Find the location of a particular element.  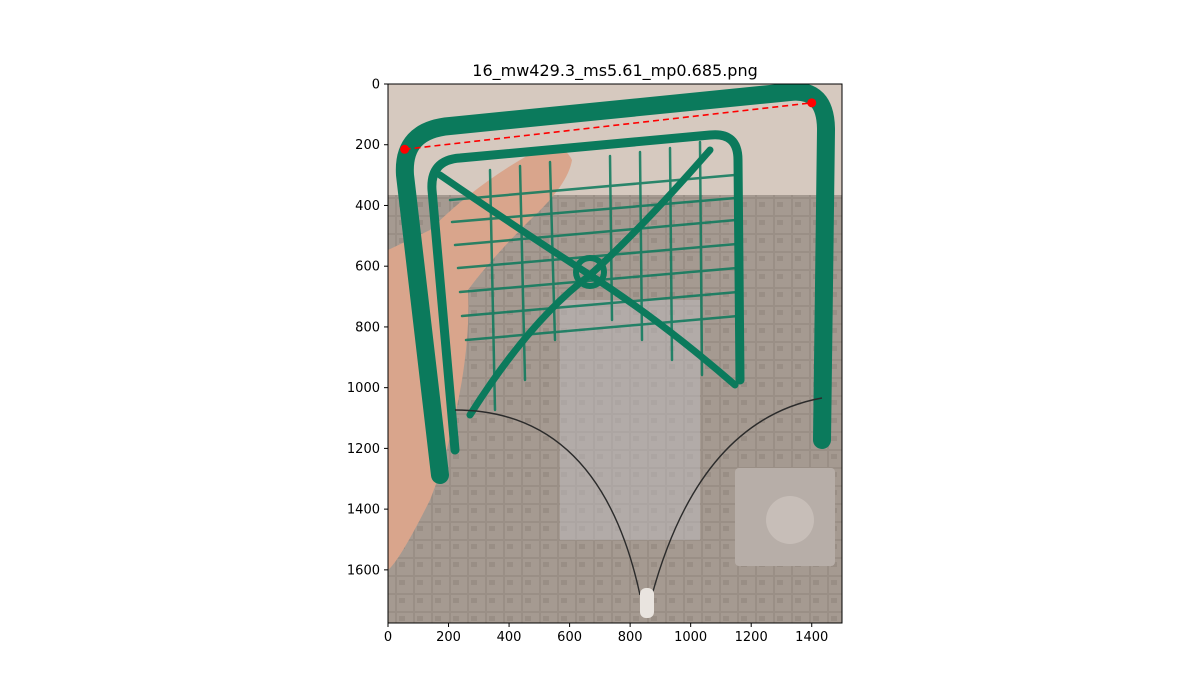

y-axis: 0 200 400 600 800 1000 1200 1400 1600 is located at coordinates (367, 328).